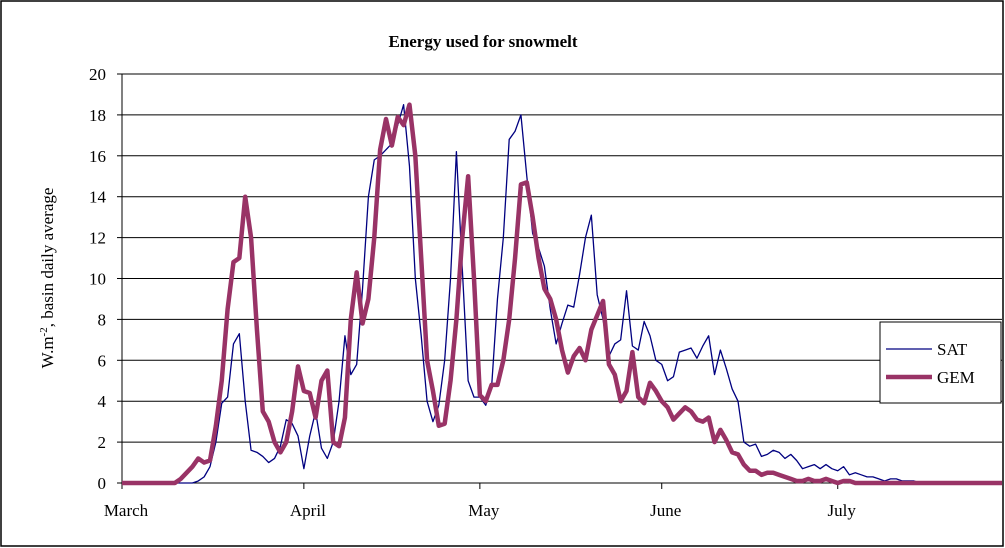 The width and height of the screenshot is (1005, 548). What do you see at coordinates (102, 360) in the screenshot?
I see `y-tick-label: 6` at bounding box center [102, 360].